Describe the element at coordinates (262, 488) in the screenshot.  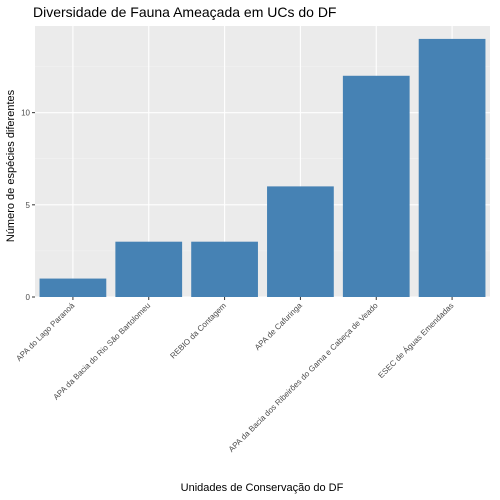
I see `x-axis-title: Unidades de Conservação do DF` at that location.